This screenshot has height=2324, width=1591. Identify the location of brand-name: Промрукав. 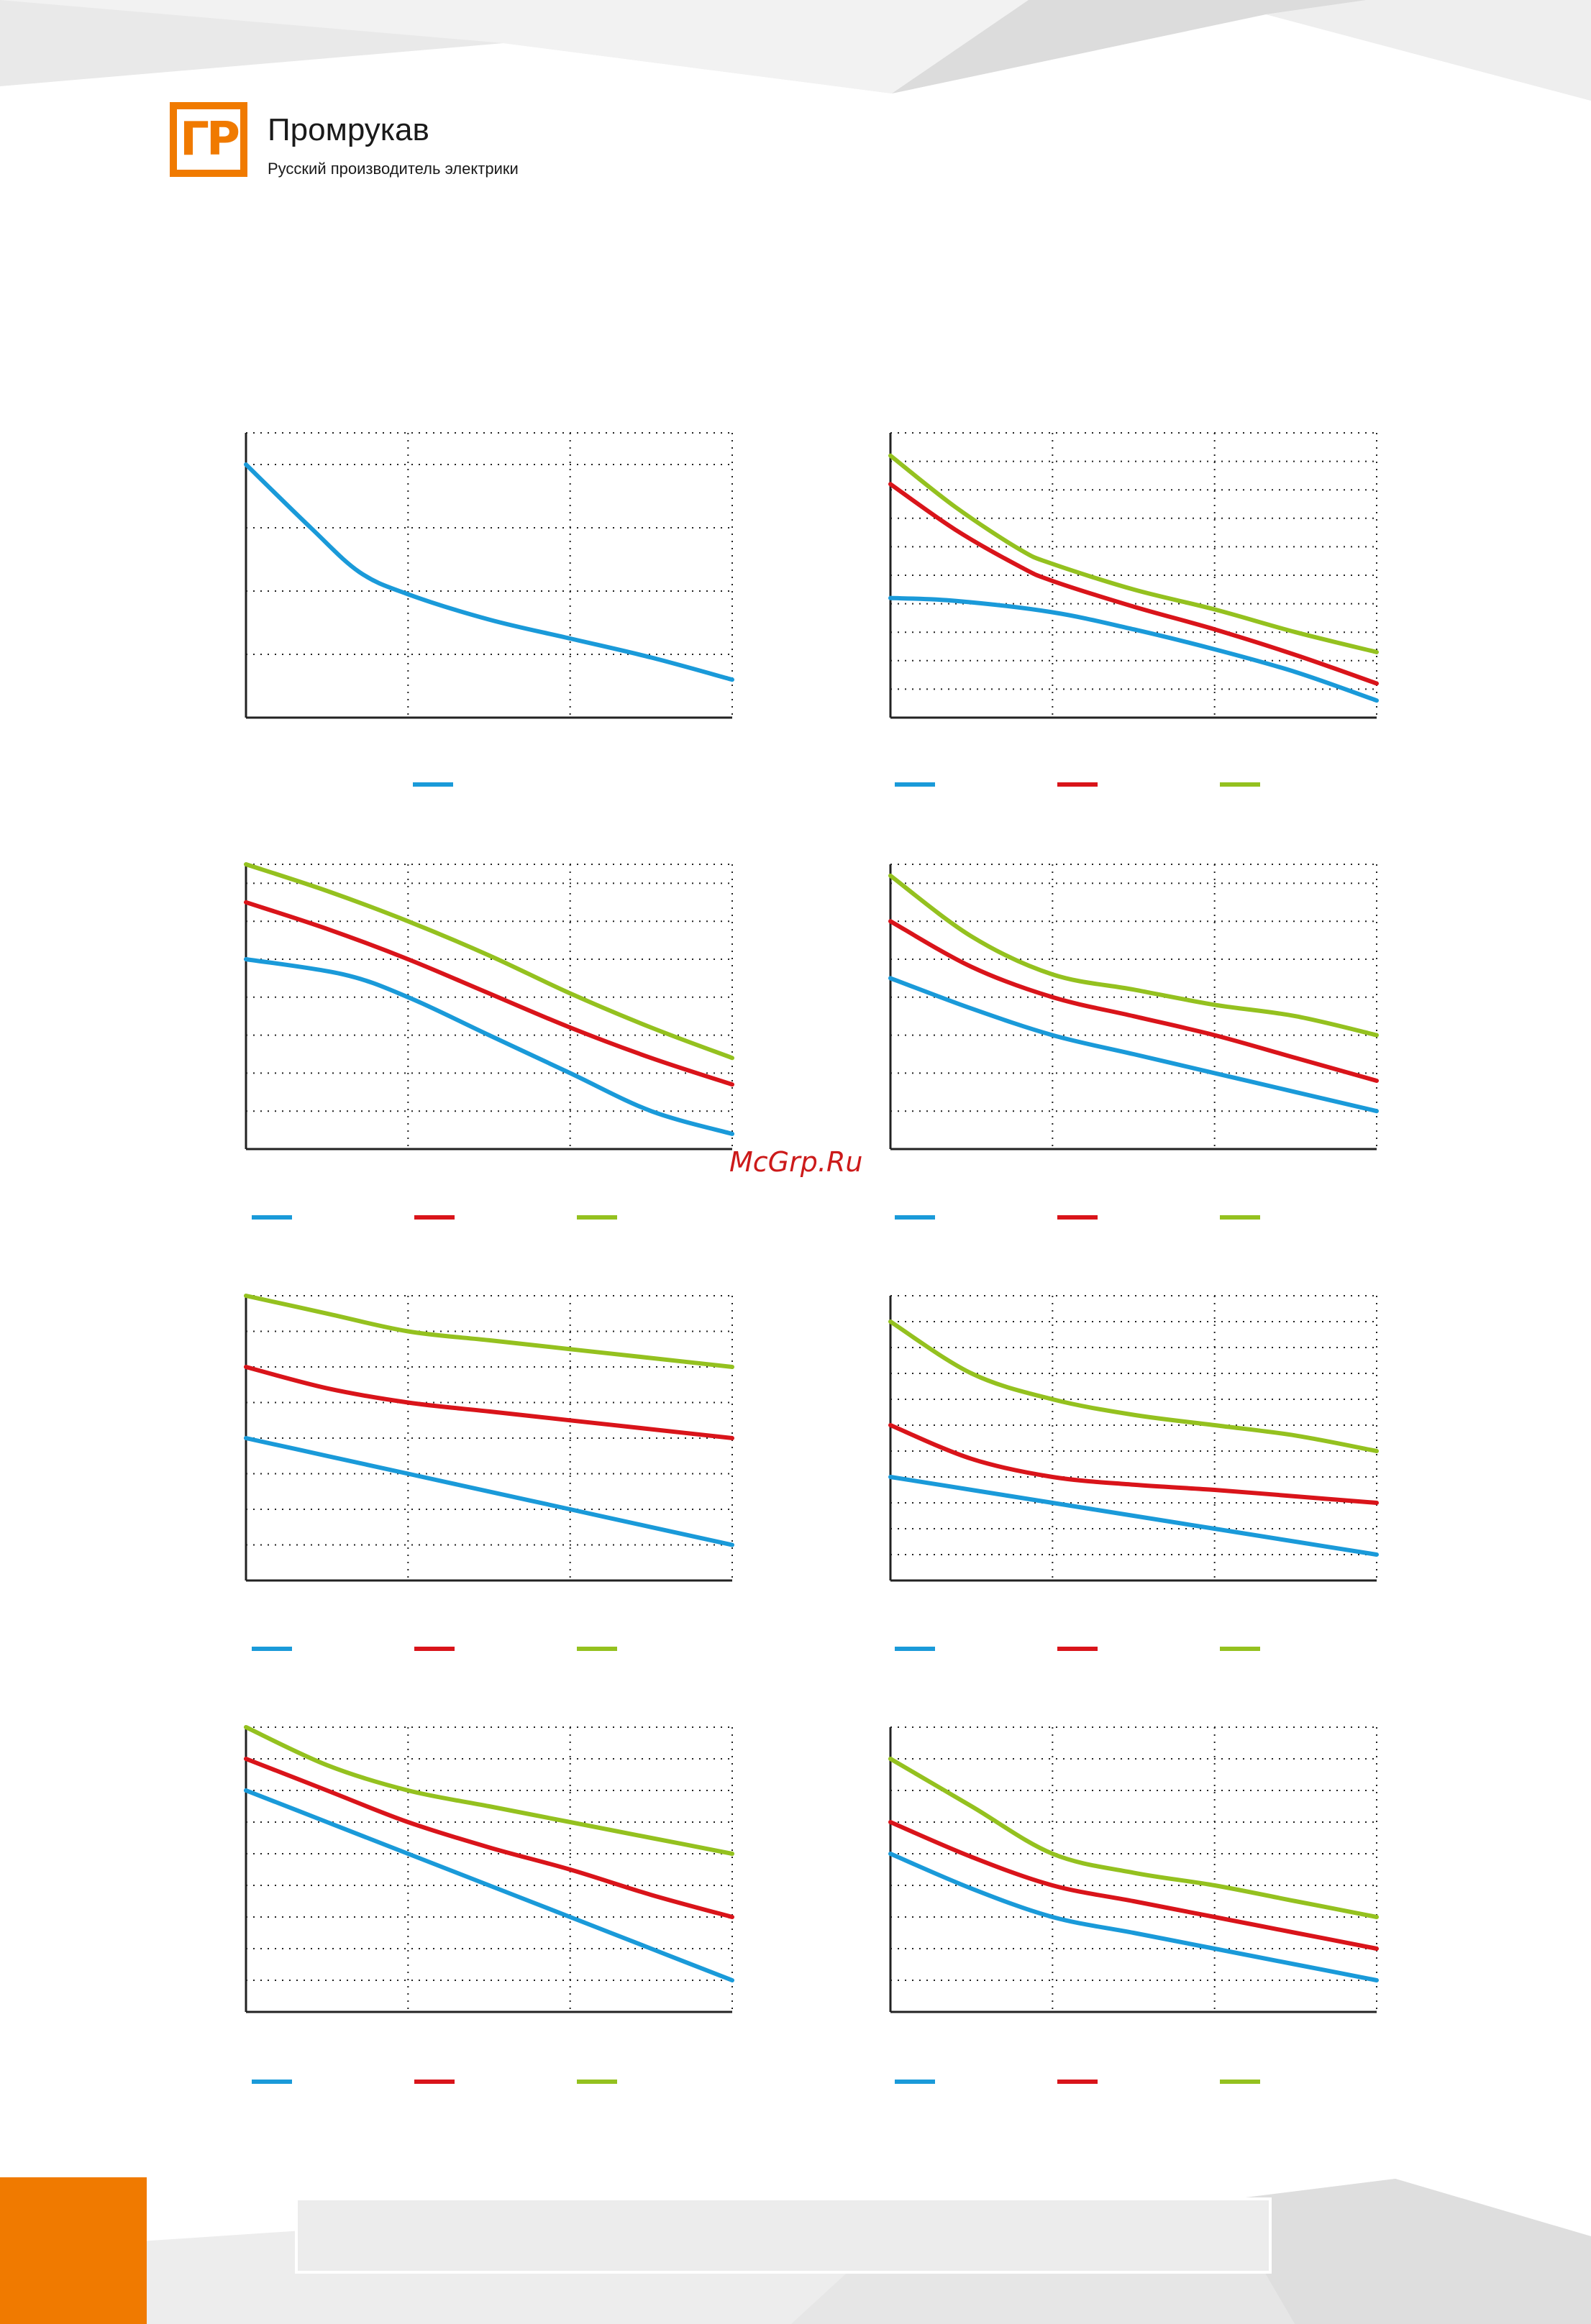
(348, 129).